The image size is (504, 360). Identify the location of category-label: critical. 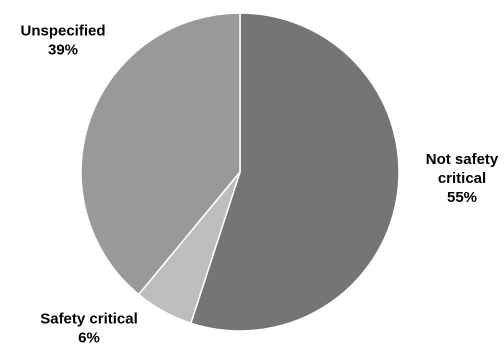
(462, 178).